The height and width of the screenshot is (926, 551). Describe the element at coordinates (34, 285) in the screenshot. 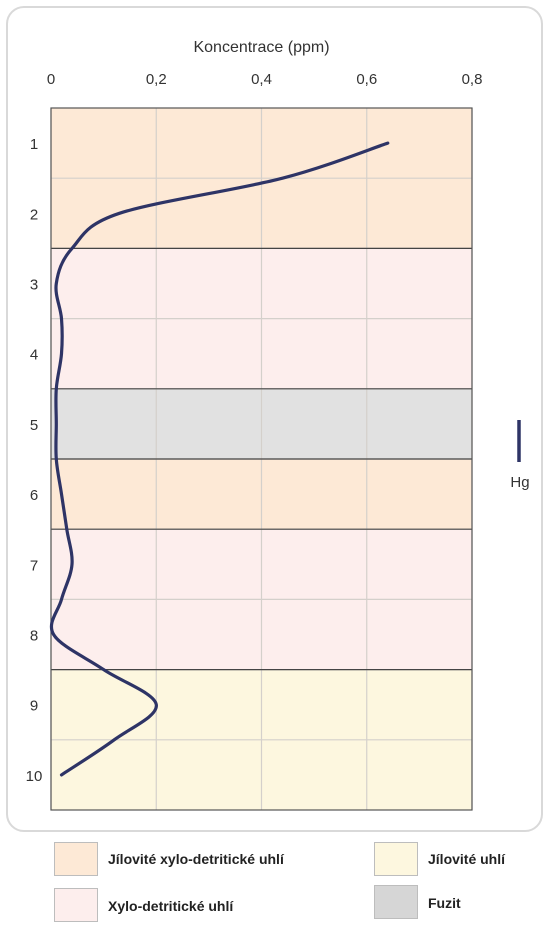

I see `y-tick-label-3: 3` at that location.